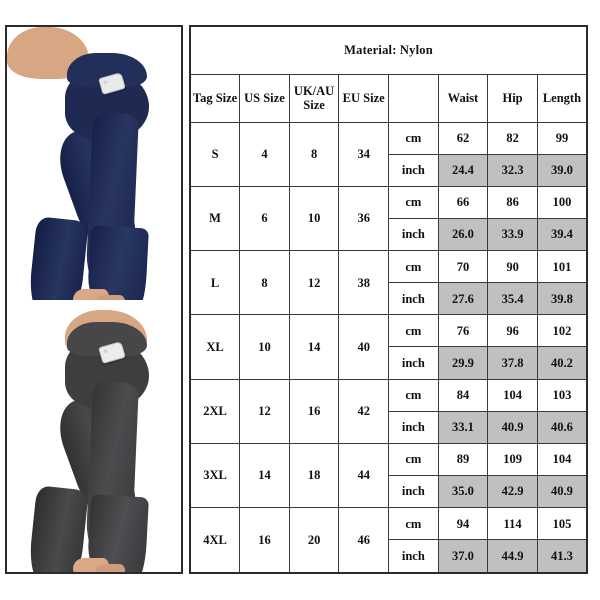 The height and width of the screenshot is (600, 600). Describe the element at coordinates (264, 411) in the screenshot. I see `size-cell-us: 12` at that location.